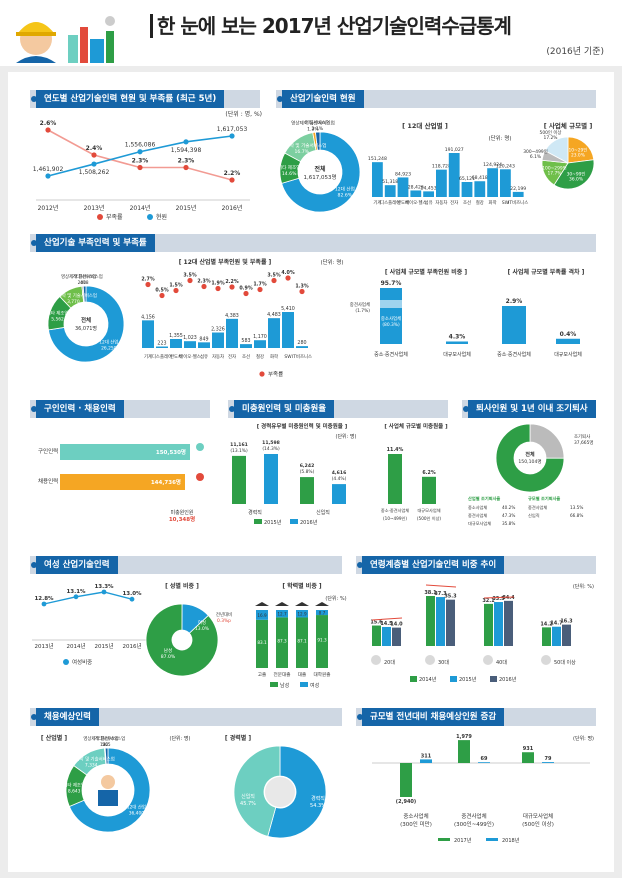  Describe the element at coordinates (429, 490) in the screenshot. I see `unfilled-size-bar` at that location.